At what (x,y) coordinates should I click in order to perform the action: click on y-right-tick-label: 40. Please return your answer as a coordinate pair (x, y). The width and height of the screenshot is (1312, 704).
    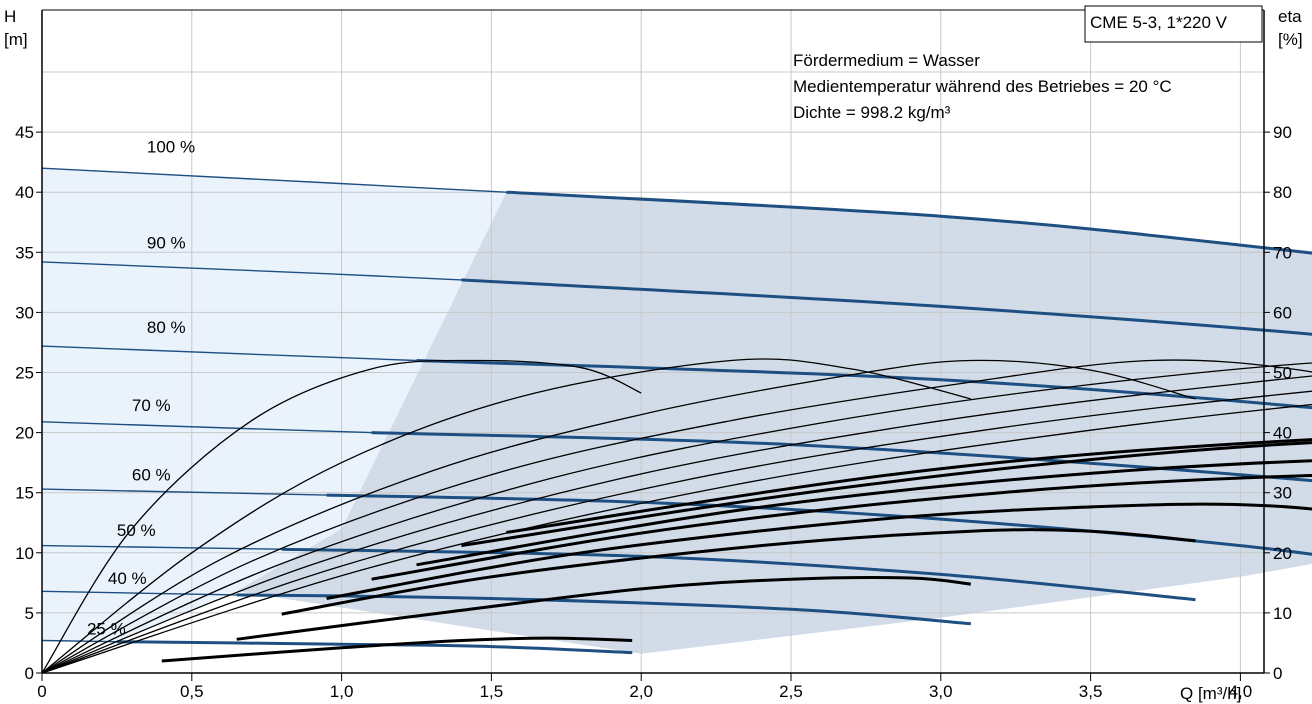
    Looking at the image, I should click on (1282, 433).